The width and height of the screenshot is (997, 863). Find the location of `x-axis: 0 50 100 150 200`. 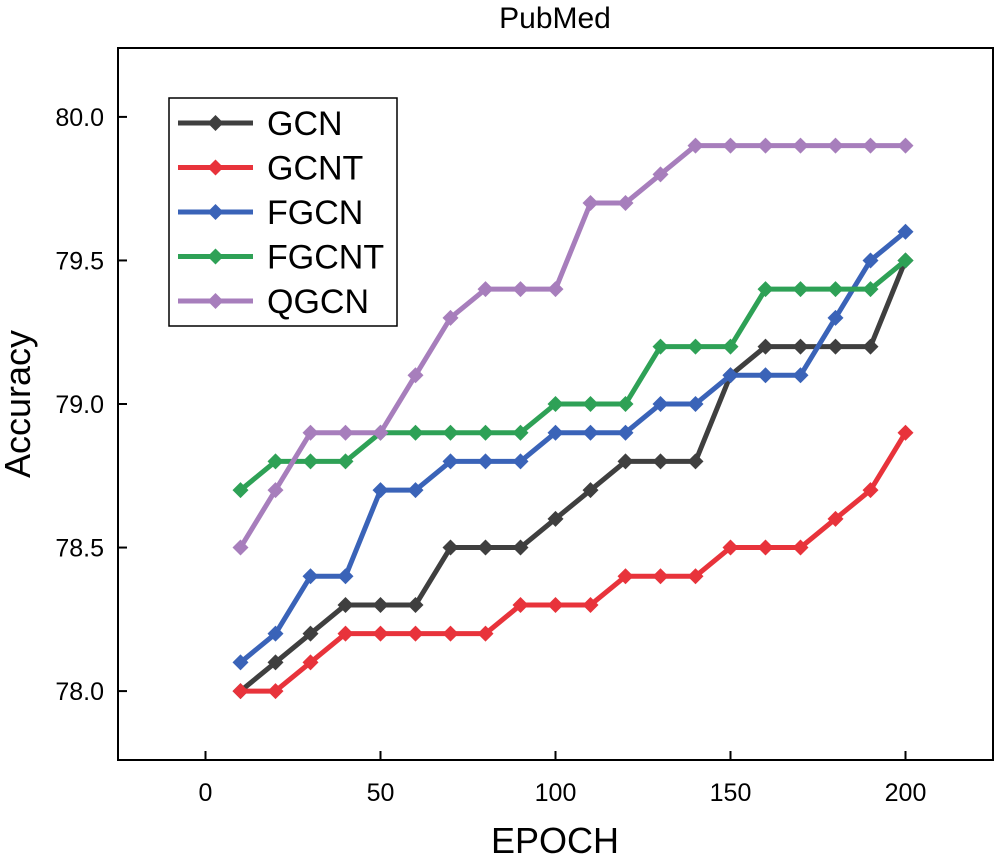

x-axis: 0 50 100 150 200 is located at coordinates (562, 779).